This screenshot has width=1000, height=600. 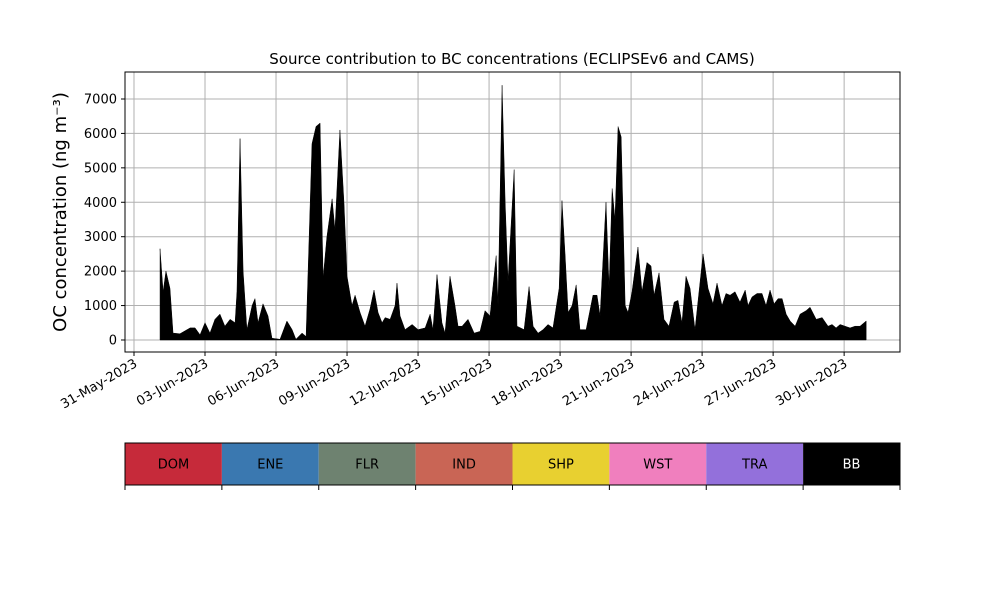 I want to click on colorbar-label: SHP, so click(x=561, y=465).